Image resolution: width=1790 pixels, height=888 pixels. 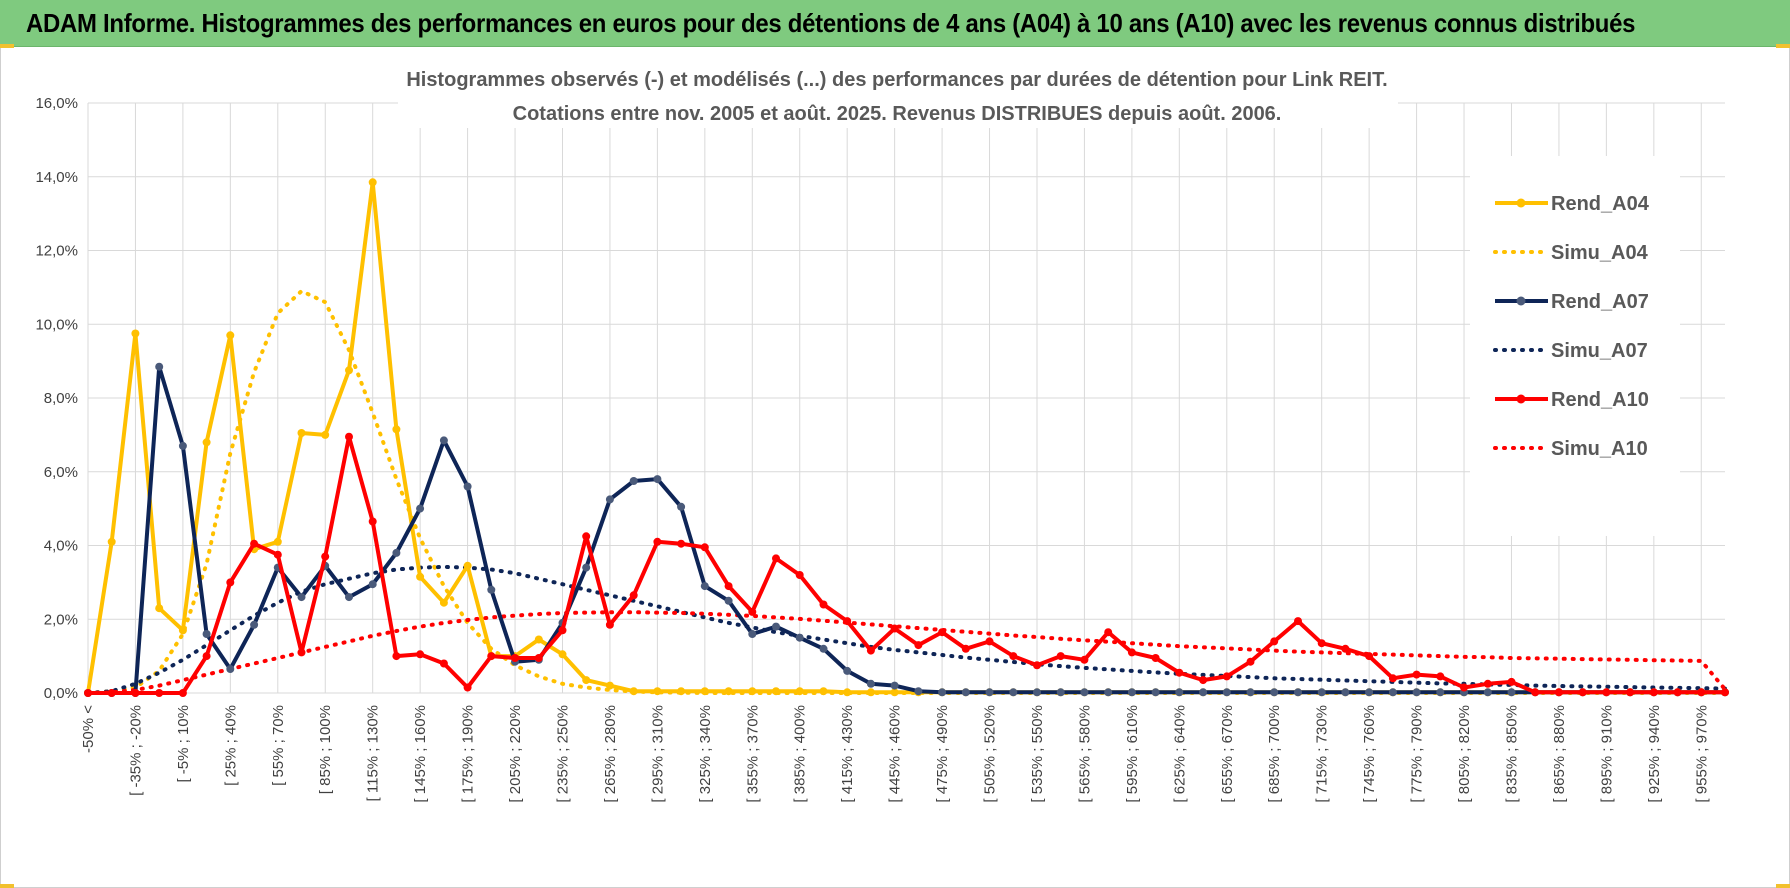 What do you see at coordinates (705, 754) in the screenshot?
I see `x-tick-label: [ 325% ; 340%` at bounding box center [705, 754].